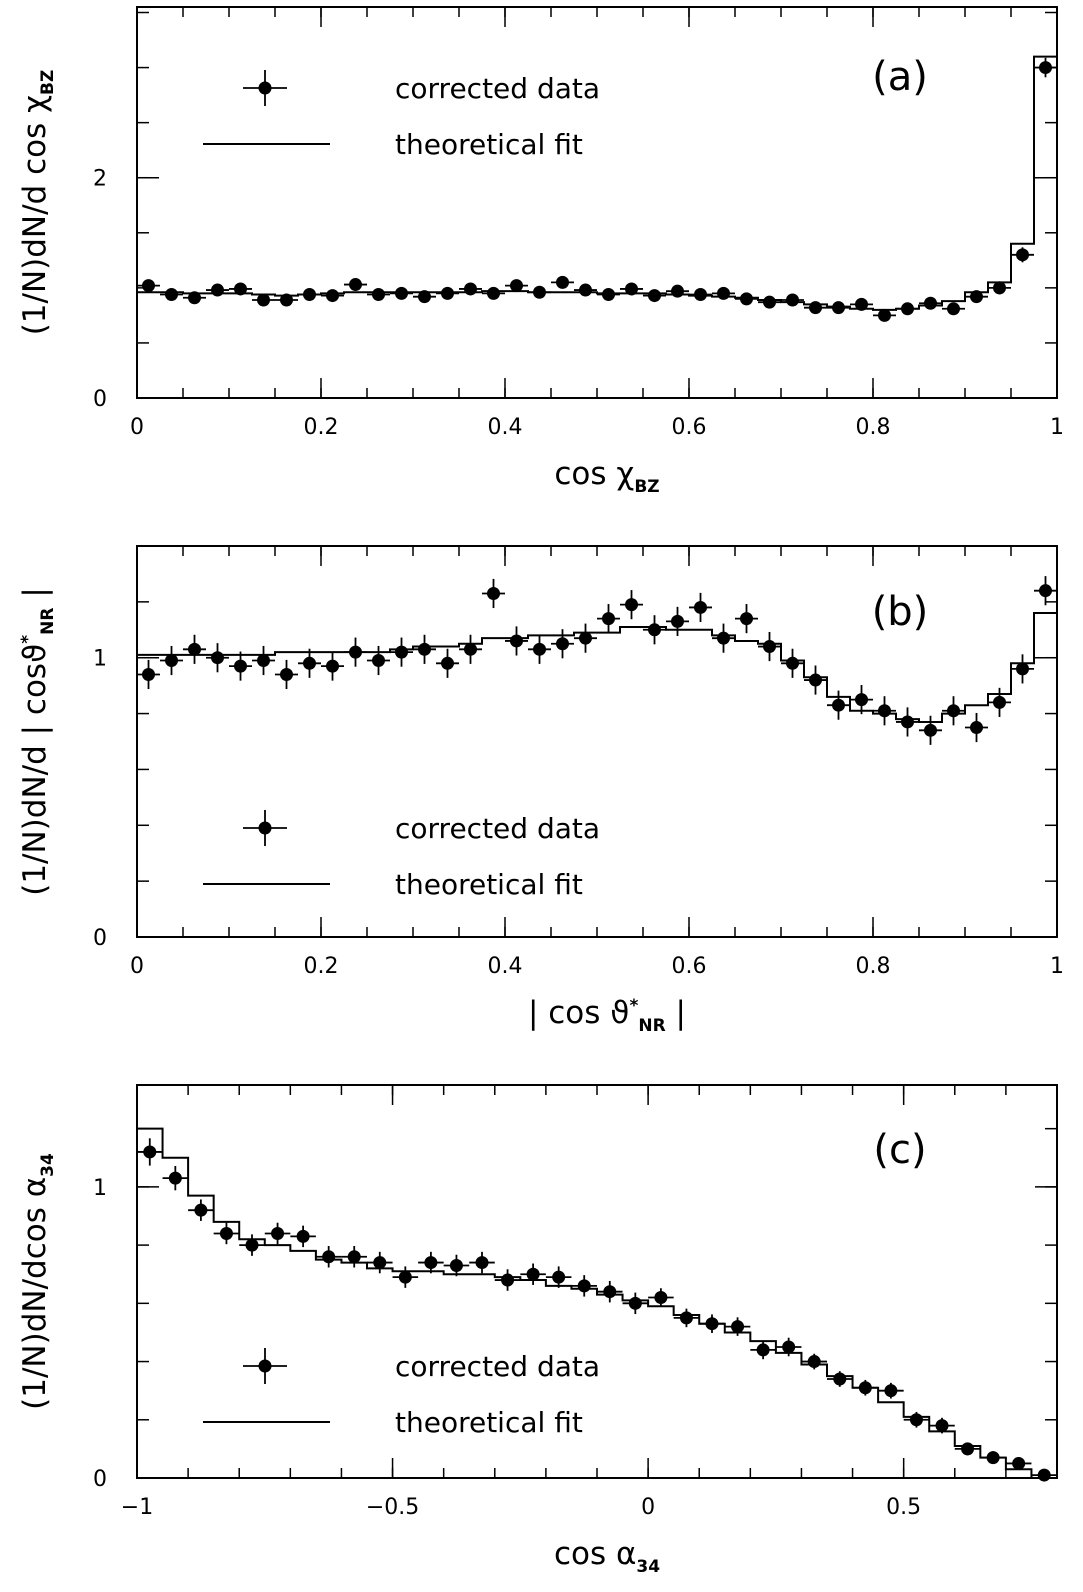 This screenshot has width=1083, height=1592. What do you see at coordinates (137, 1507) in the screenshot?
I see `x-tick-label: −1` at bounding box center [137, 1507].